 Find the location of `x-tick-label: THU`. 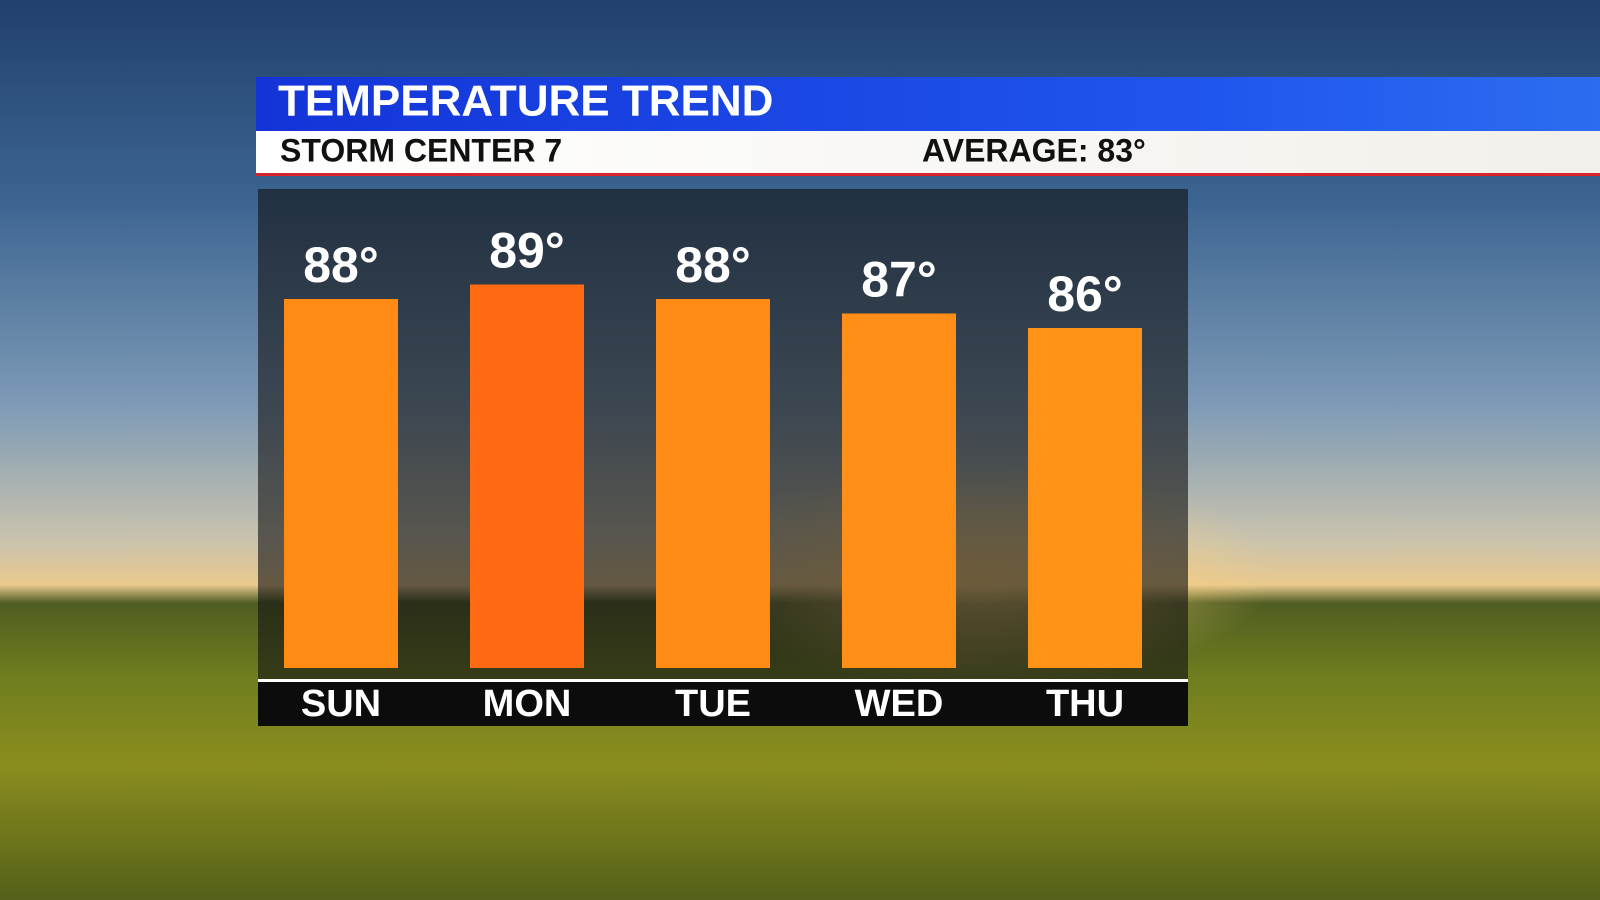

x-tick-label: THU is located at coordinates (1085, 704).